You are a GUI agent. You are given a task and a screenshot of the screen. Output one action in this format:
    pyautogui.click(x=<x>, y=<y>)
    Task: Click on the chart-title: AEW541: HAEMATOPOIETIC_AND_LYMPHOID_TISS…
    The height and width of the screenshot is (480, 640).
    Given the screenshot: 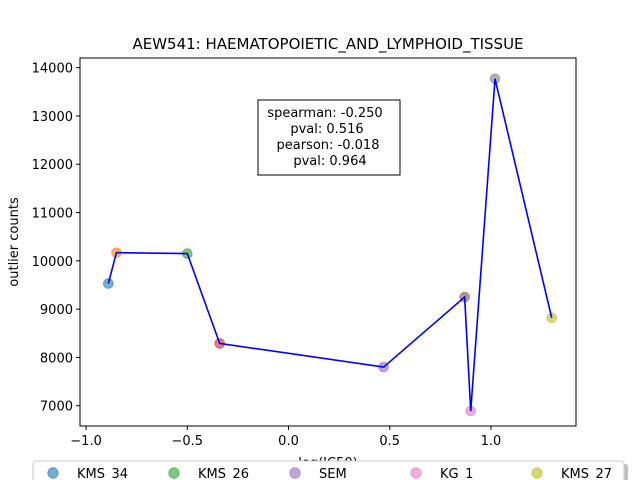 What is the action you would take?
    pyautogui.click(x=327, y=44)
    